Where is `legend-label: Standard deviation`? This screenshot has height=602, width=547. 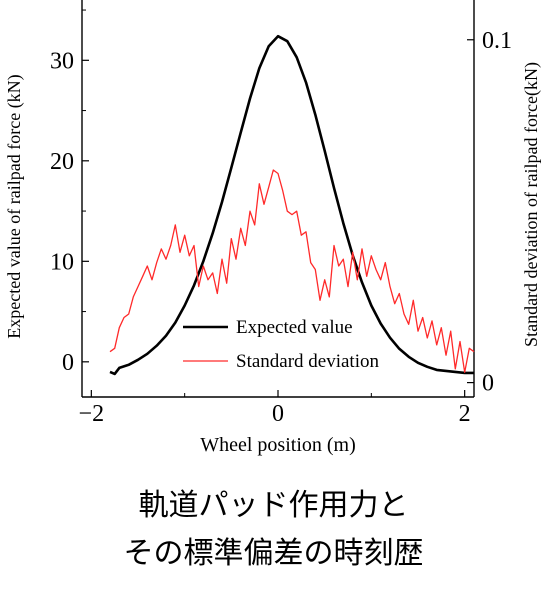
legend-label: Standard deviation is located at coordinates (307, 361).